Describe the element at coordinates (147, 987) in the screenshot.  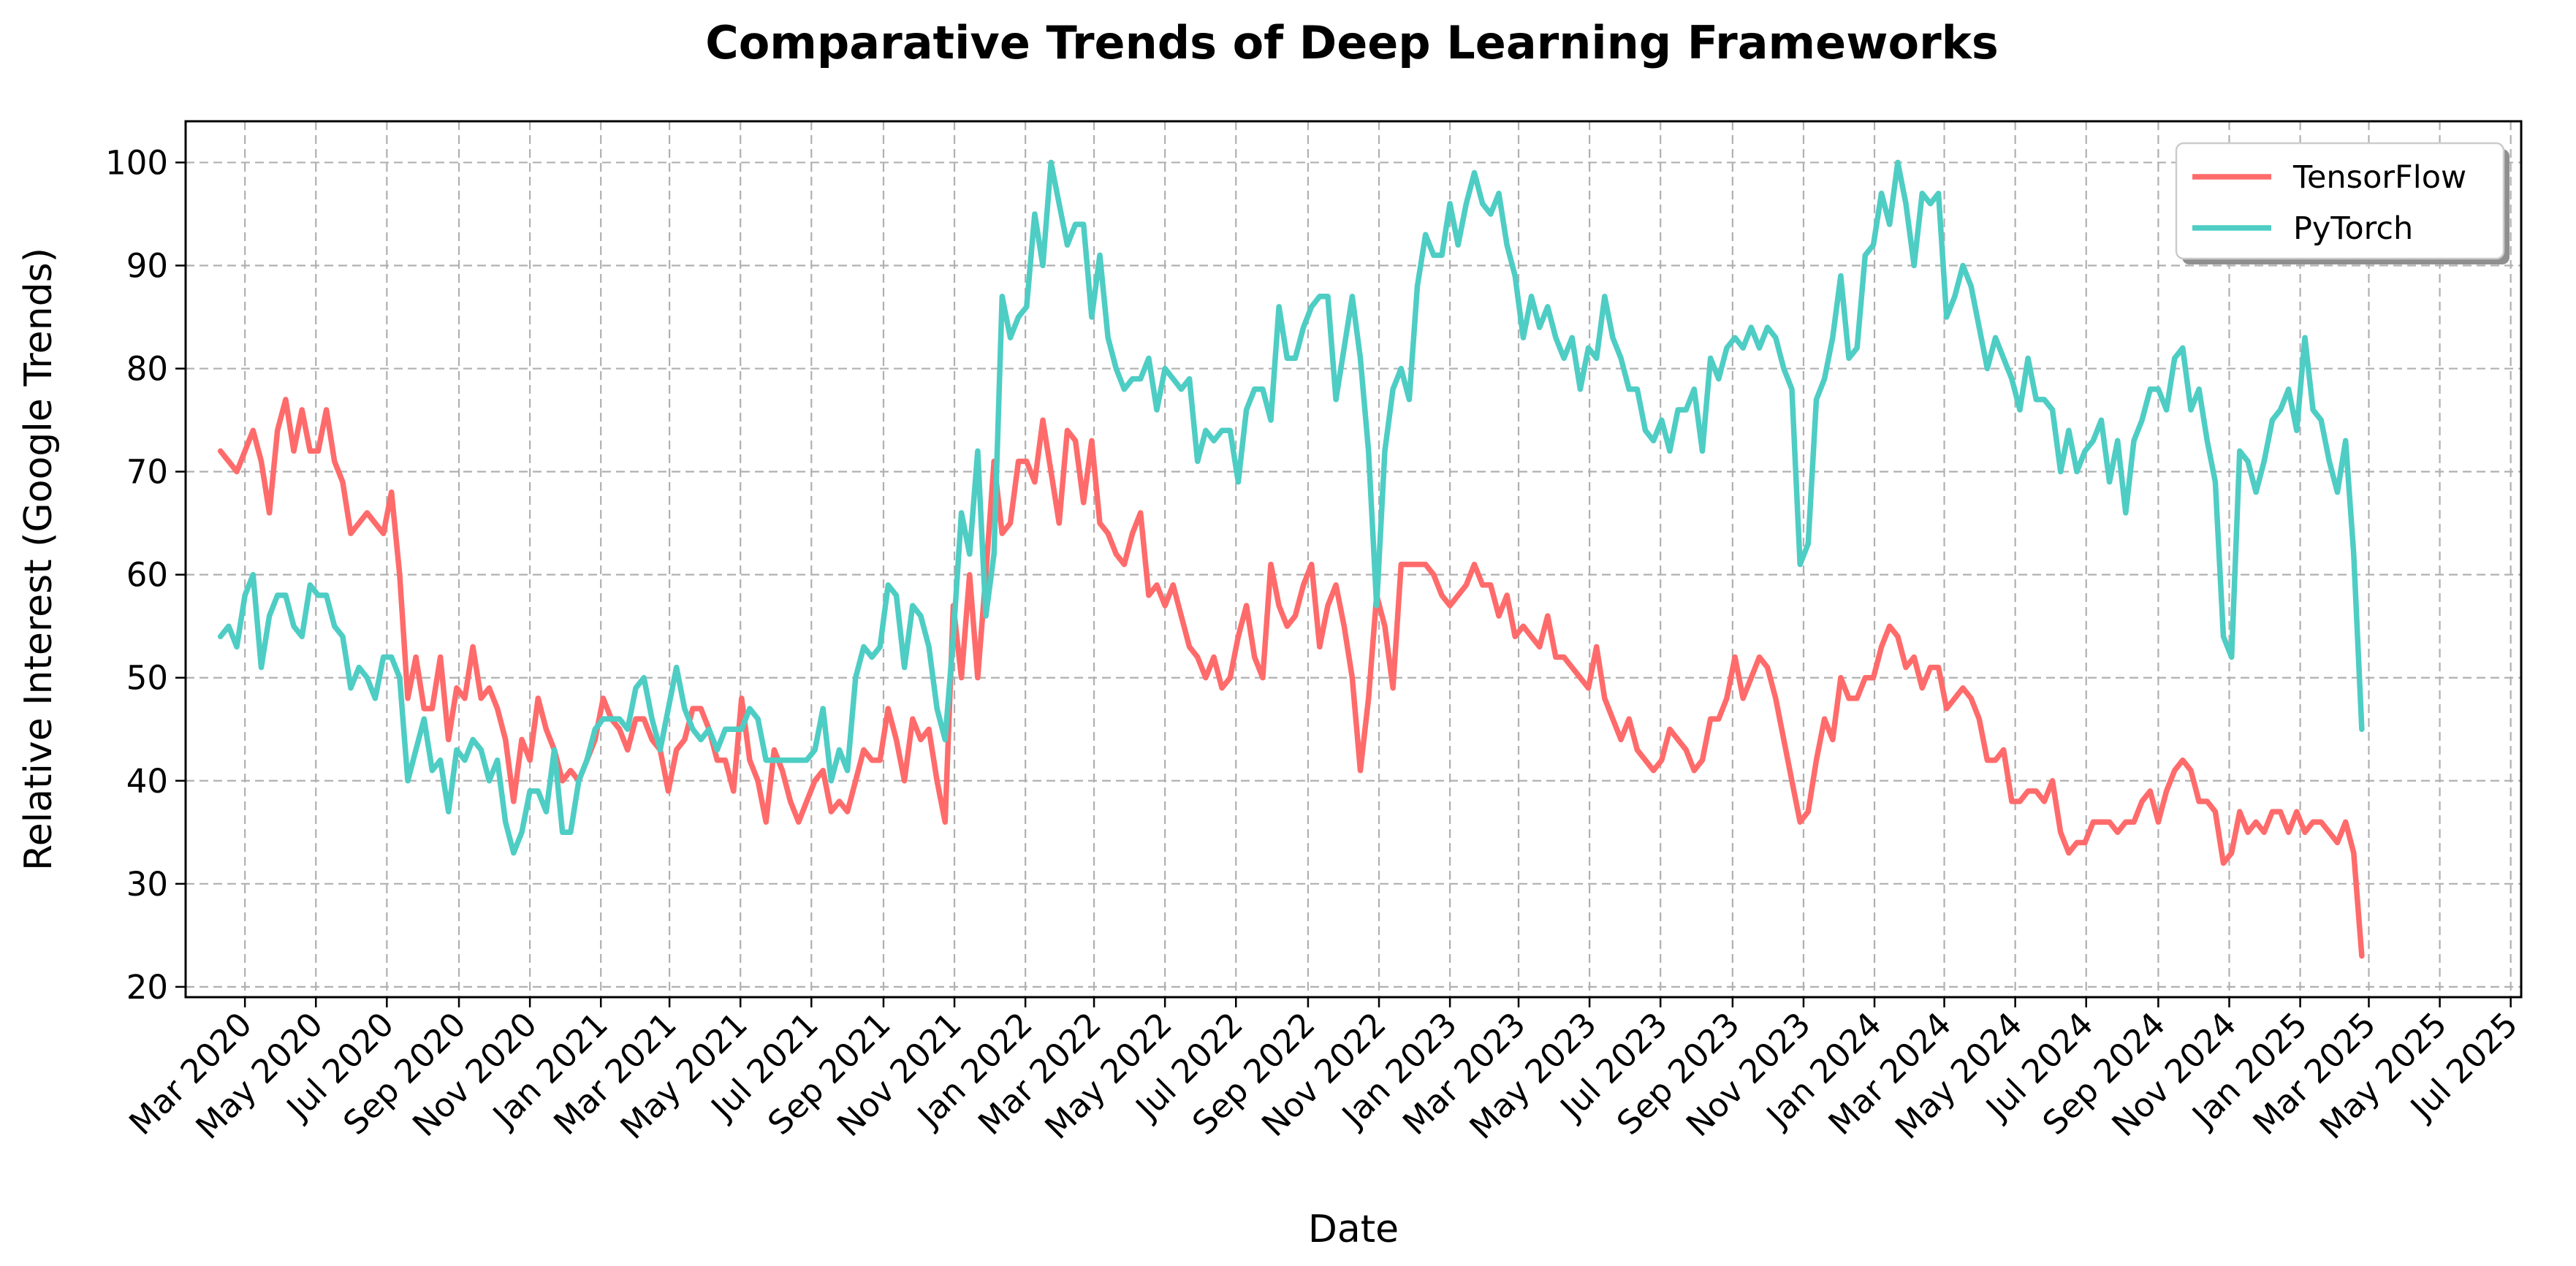
I see `y-tick-label: 20` at that location.